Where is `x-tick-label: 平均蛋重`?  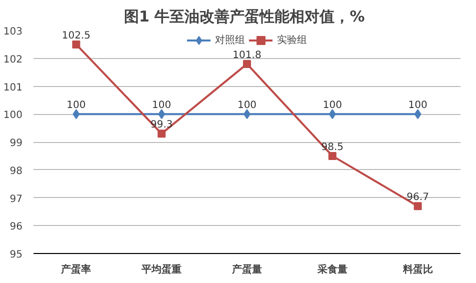
x-tick-label: 平均蛋重 is located at coordinates (161, 270).